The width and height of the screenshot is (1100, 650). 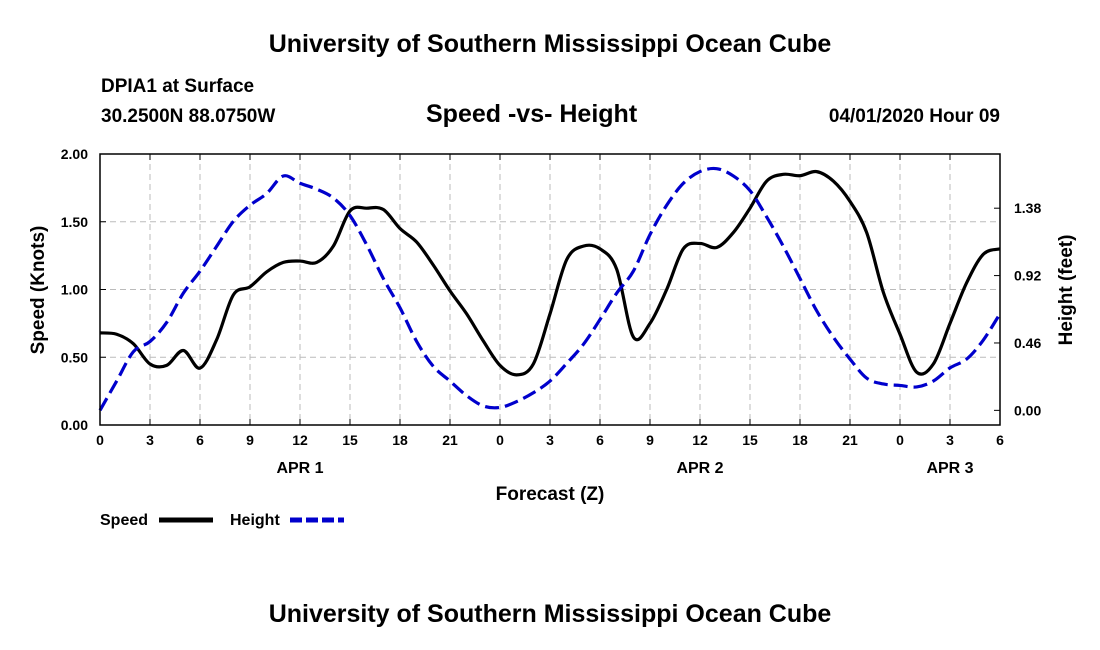 I want to click on x-axis-label: Forecast (Z), so click(x=550, y=494).